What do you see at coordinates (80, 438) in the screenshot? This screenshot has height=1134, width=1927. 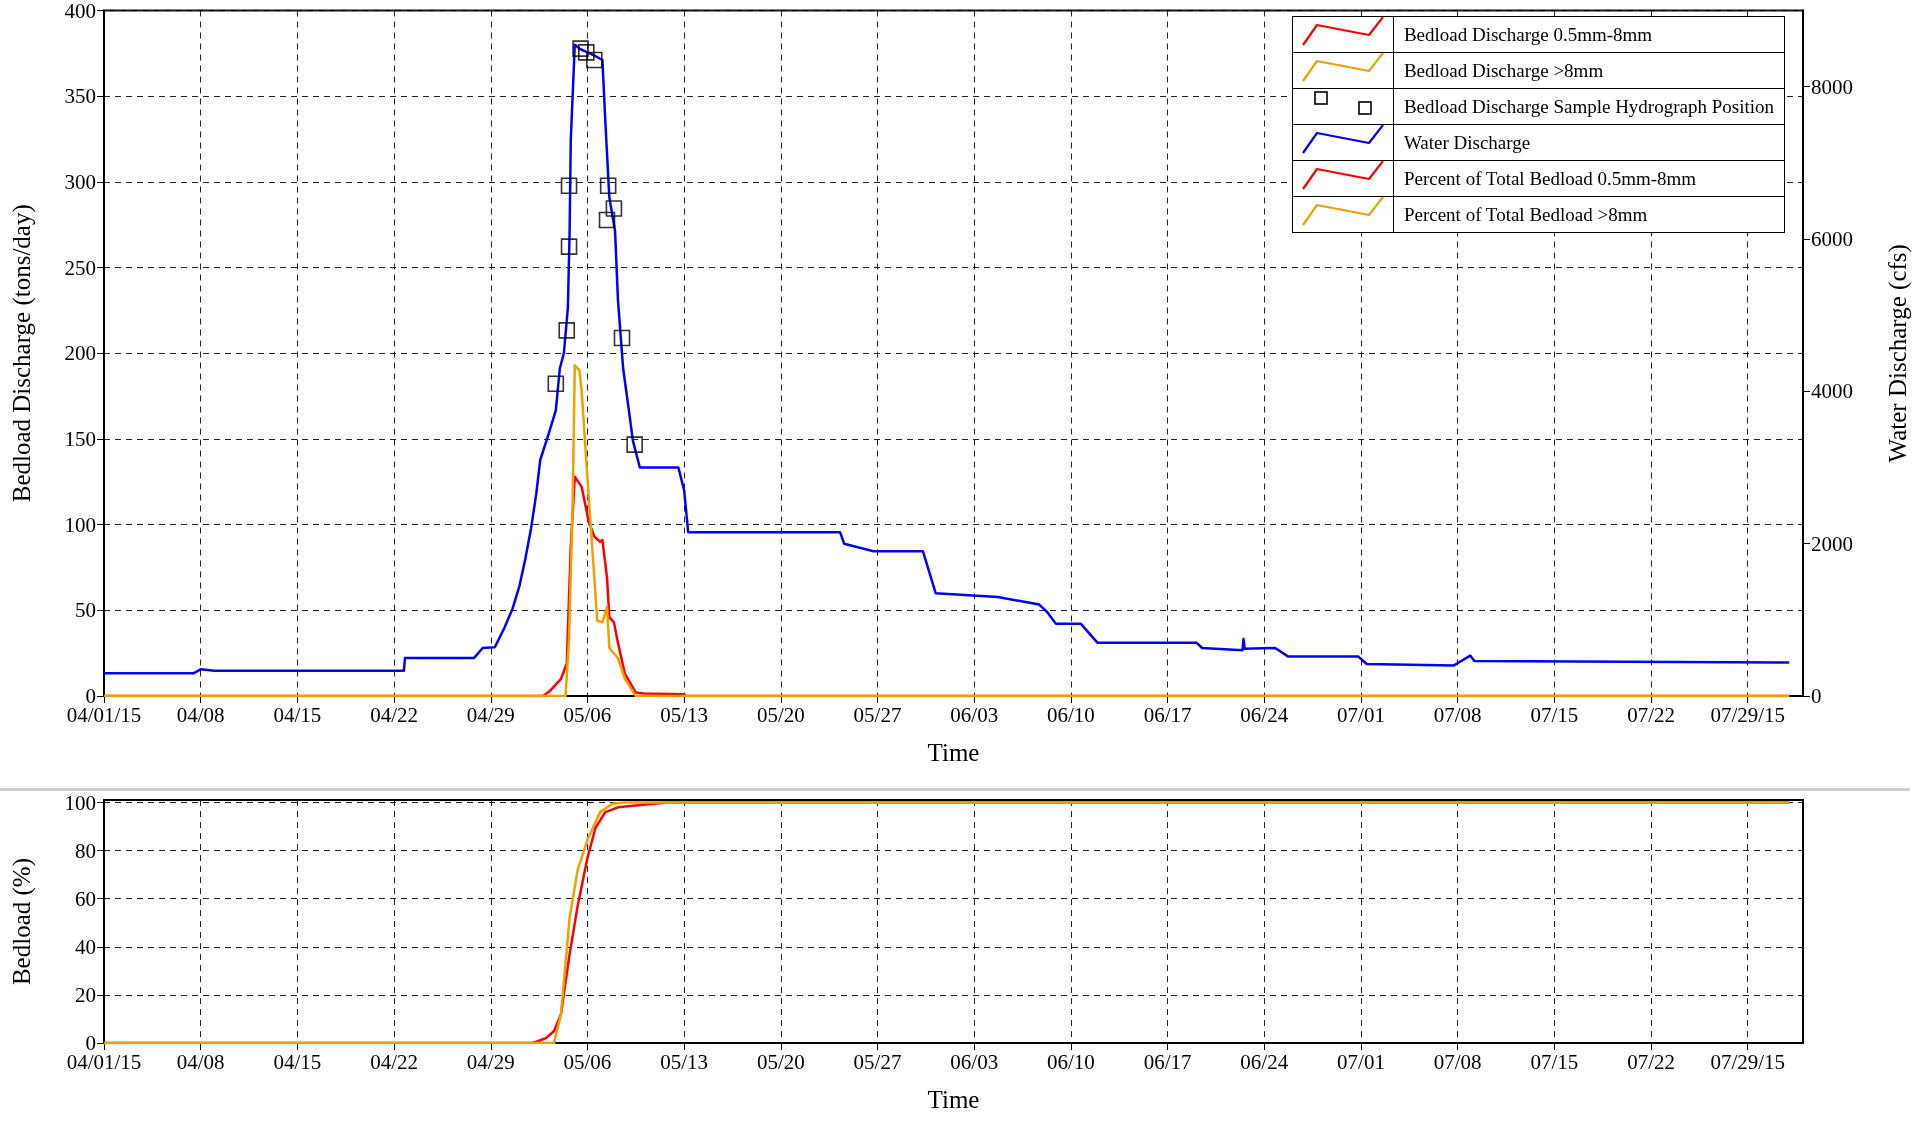 I see `y-tick-label: 150` at bounding box center [80, 438].